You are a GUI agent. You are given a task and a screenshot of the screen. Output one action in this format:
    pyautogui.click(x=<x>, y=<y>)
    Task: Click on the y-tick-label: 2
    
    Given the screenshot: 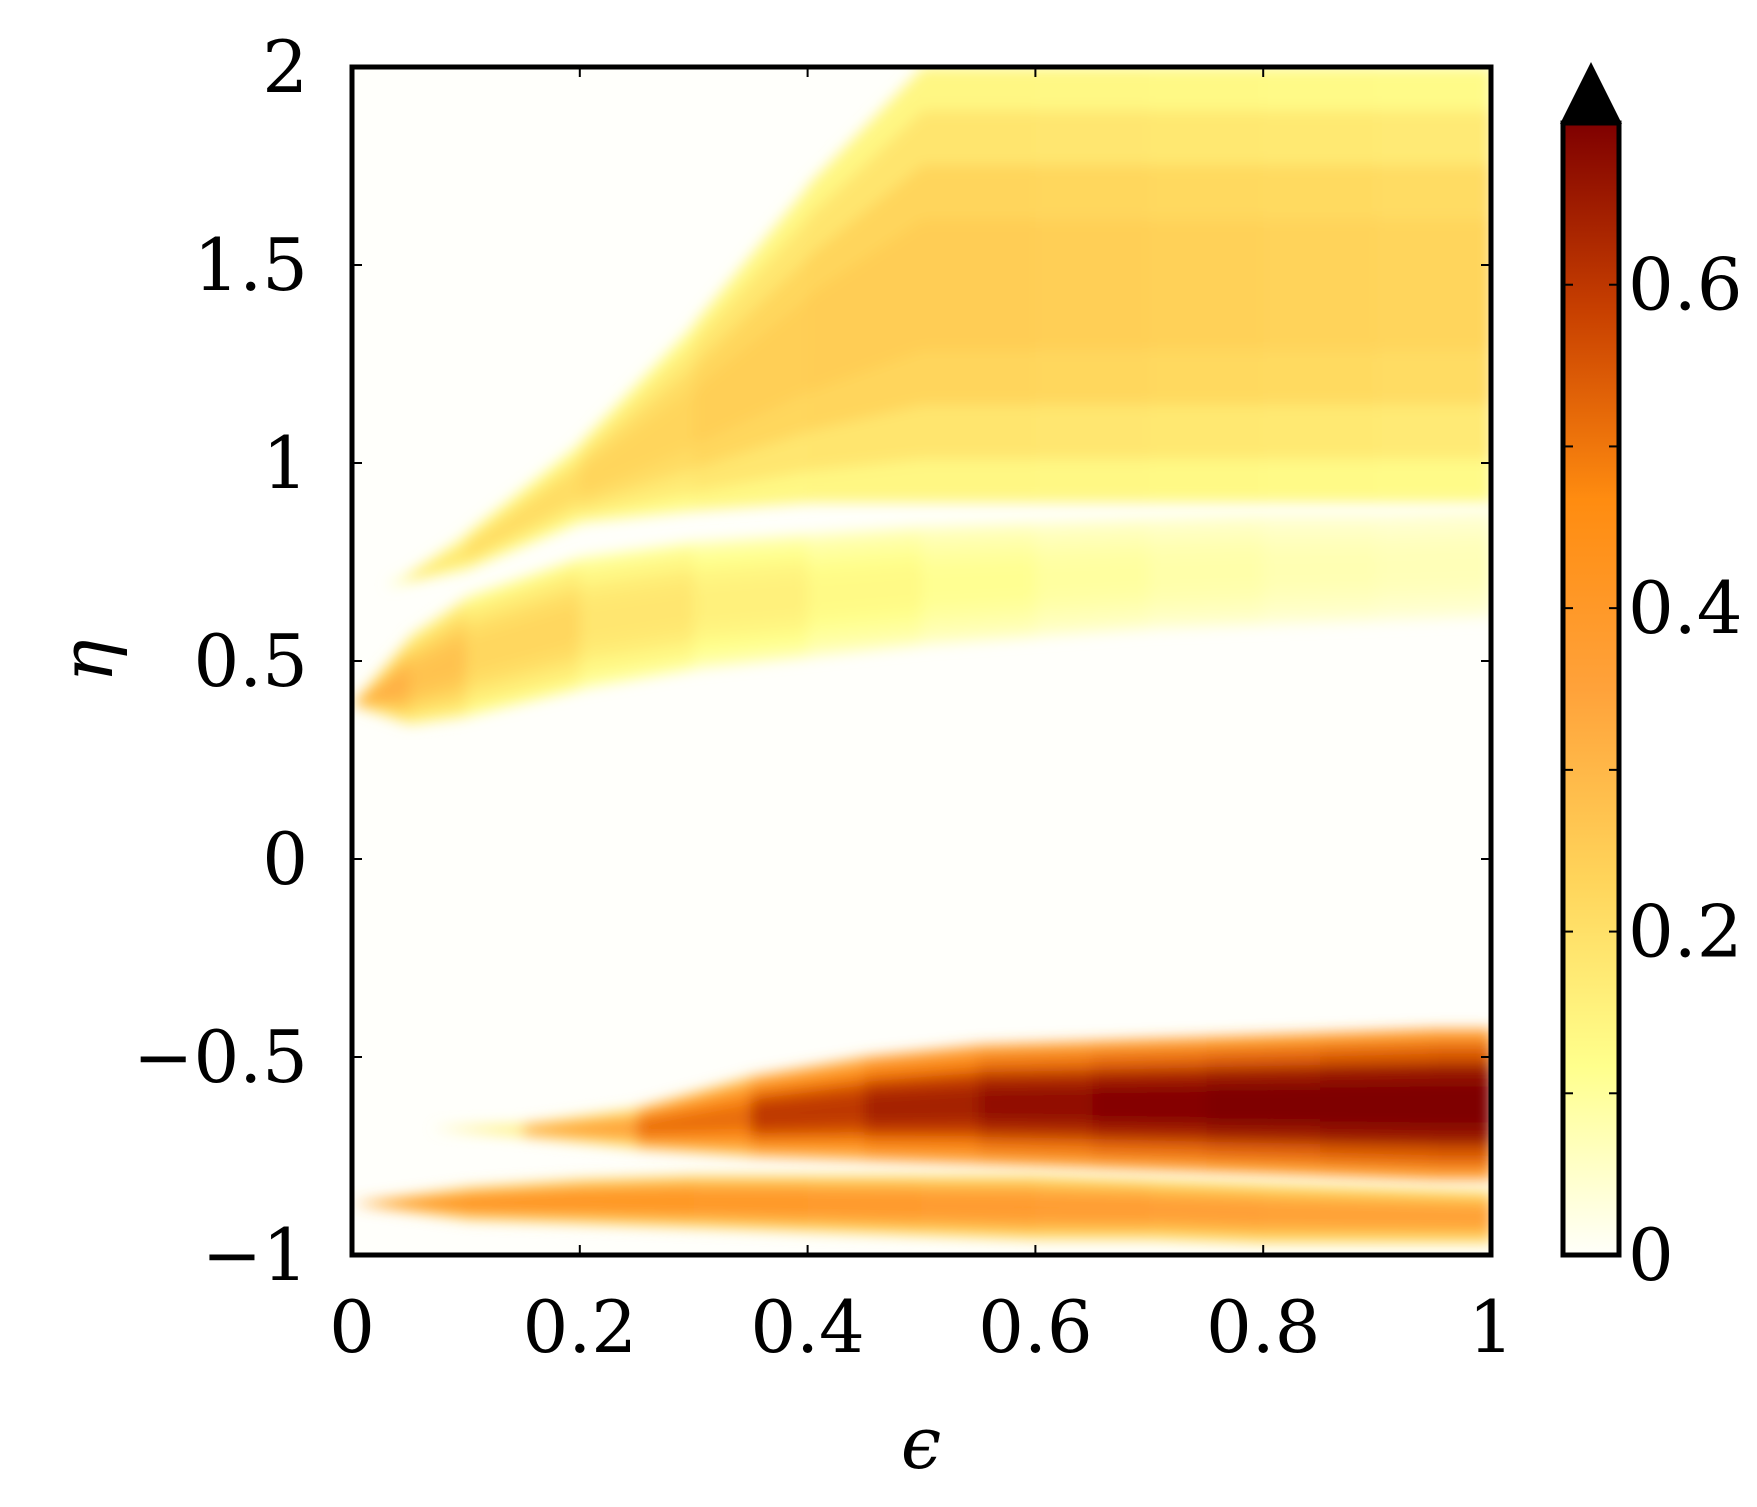 What is the action you would take?
    pyautogui.click(x=285, y=67)
    